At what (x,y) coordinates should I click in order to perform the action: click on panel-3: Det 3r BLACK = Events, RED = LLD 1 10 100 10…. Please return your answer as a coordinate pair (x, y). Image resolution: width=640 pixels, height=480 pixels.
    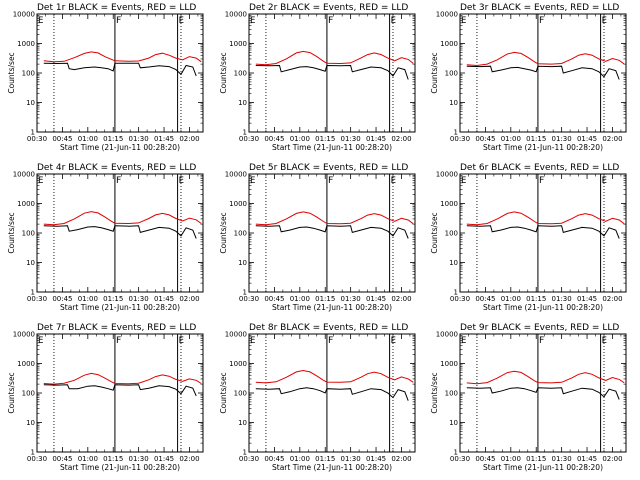
    Looking at the image, I should click on (528, 77).